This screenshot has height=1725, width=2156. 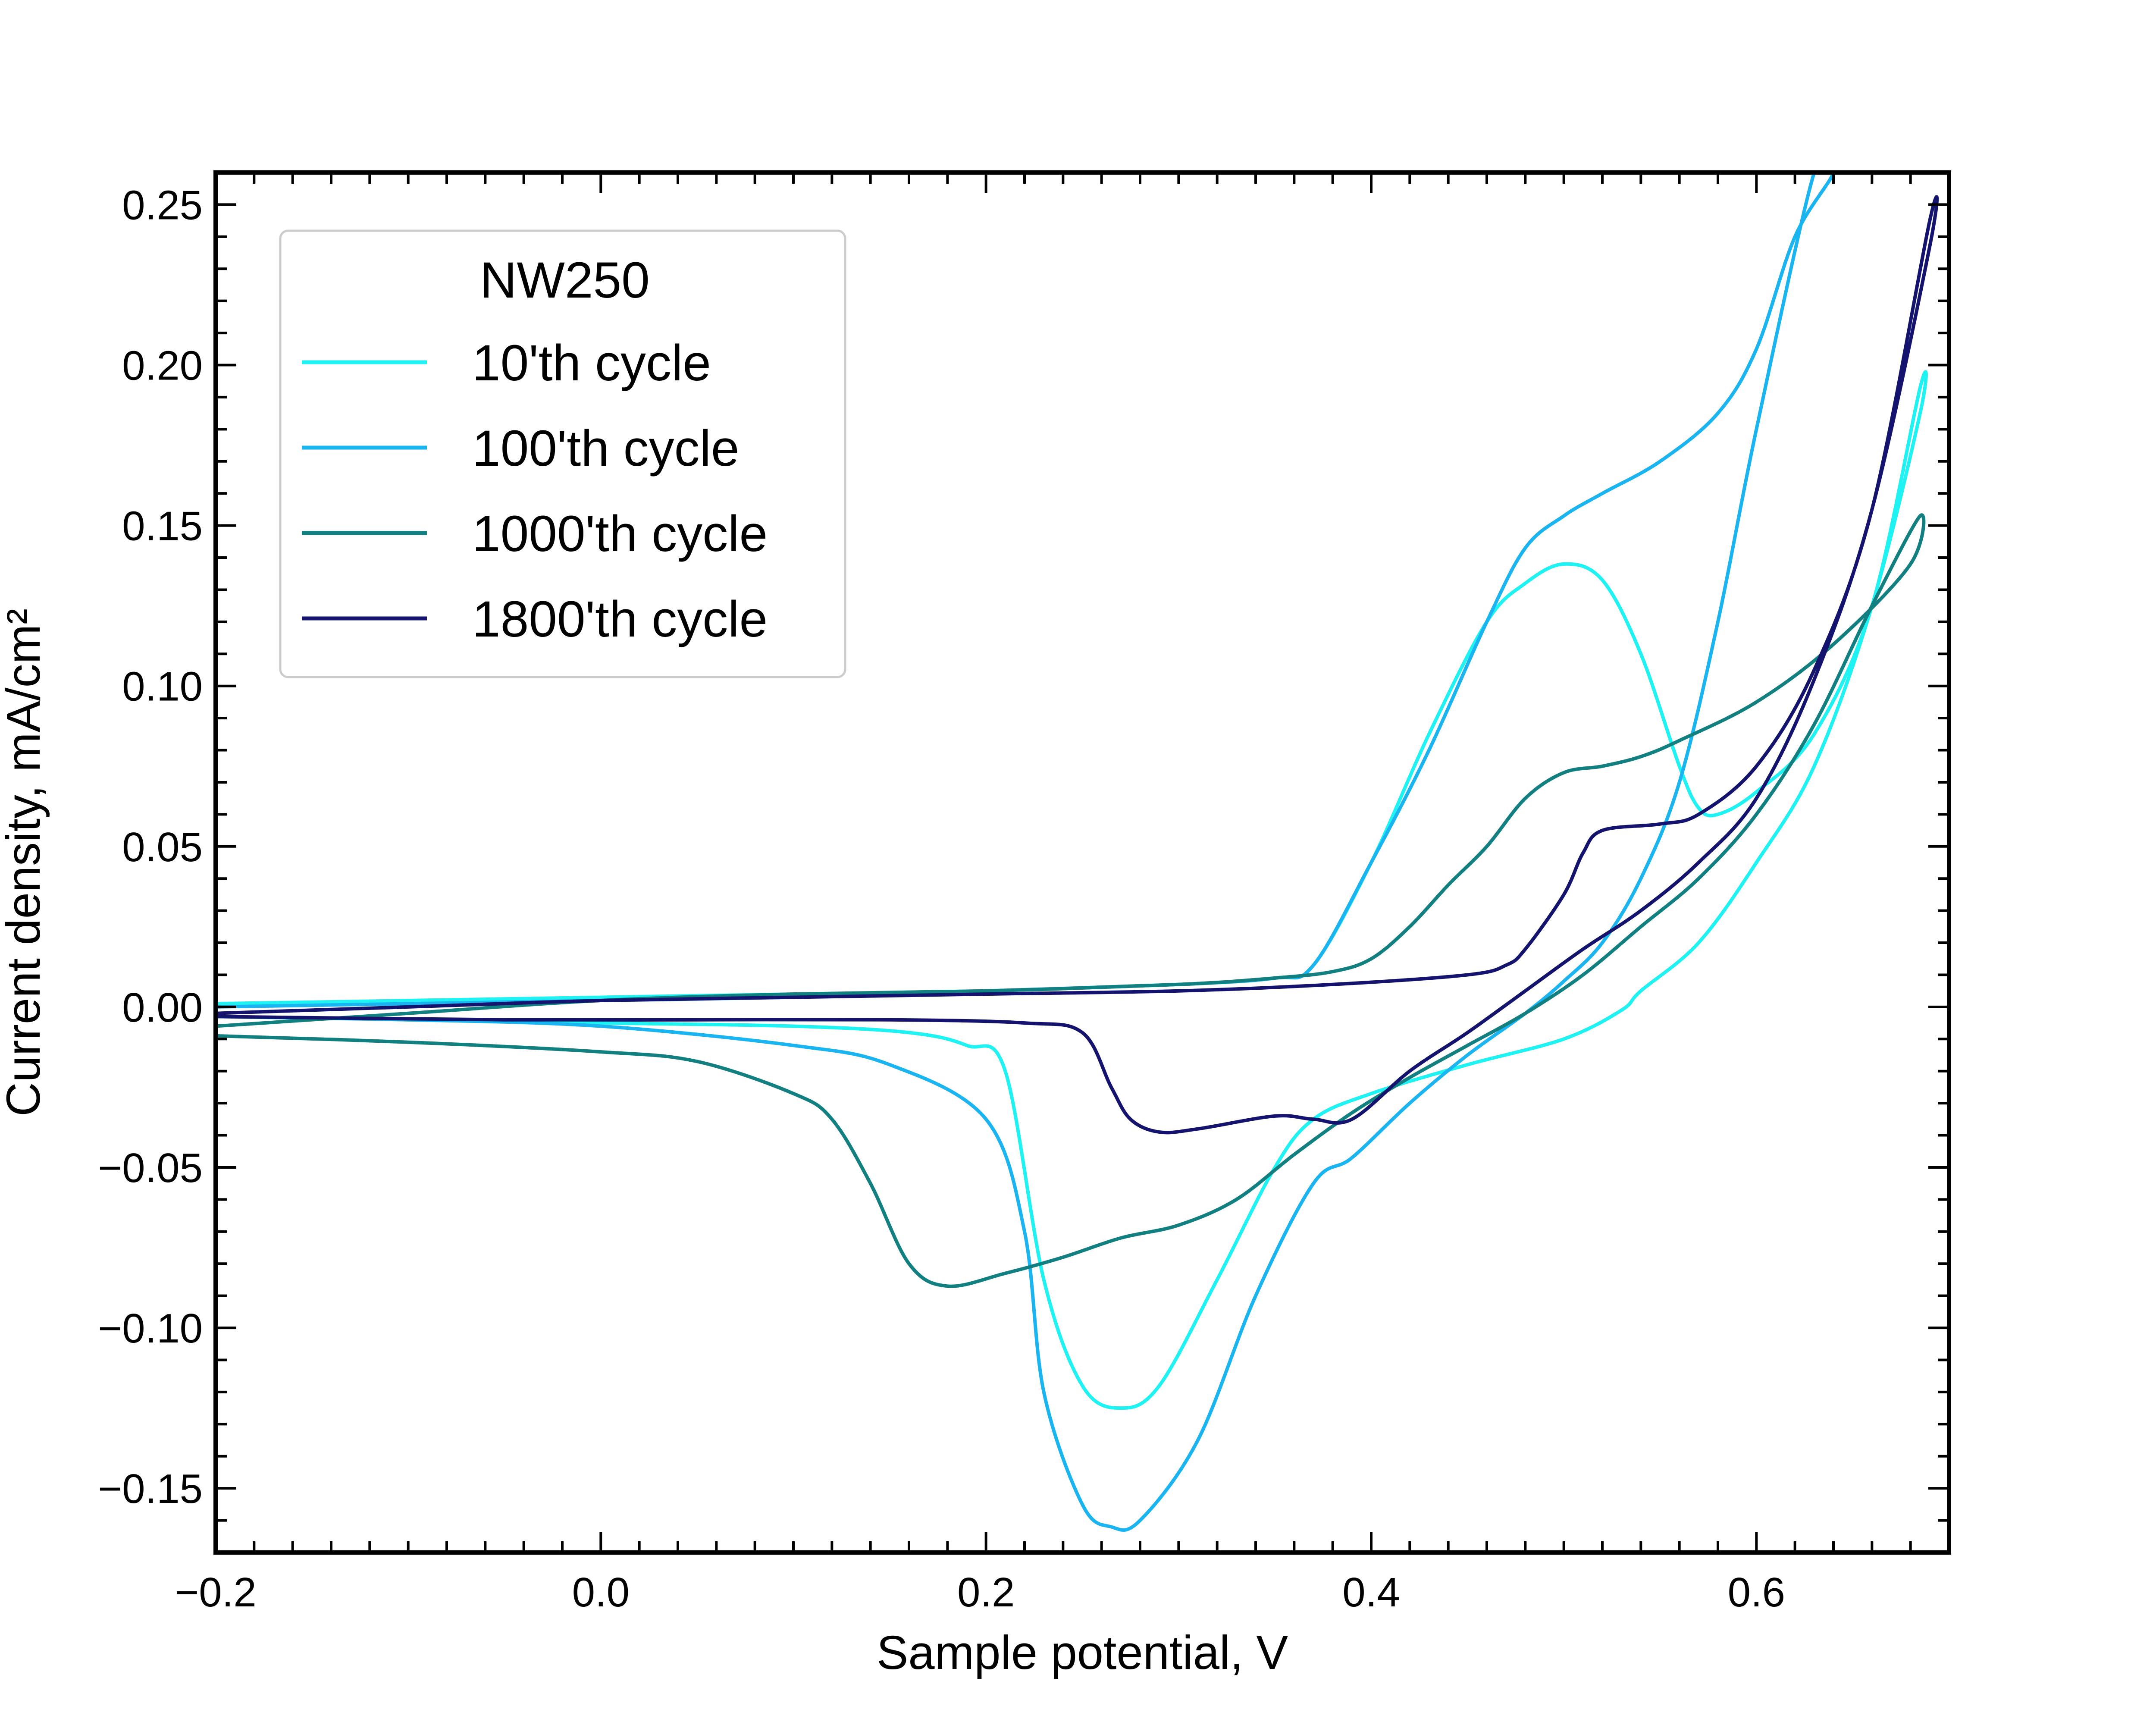 What do you see at coordinates (564, 280) in the screenshot?
I see `legend-title: NW250` at bounding box center [564, 280].